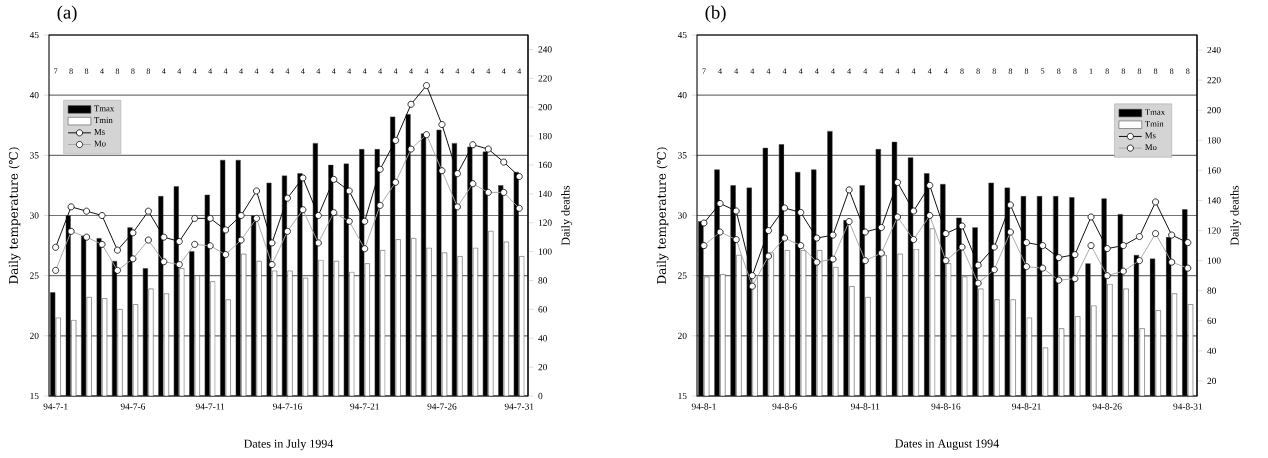 The height and width of the screenshot is (458, 1268). Describe the element at coordinates (34, 35) in the screenshot. I see `y-tick-label: 45` at that location.